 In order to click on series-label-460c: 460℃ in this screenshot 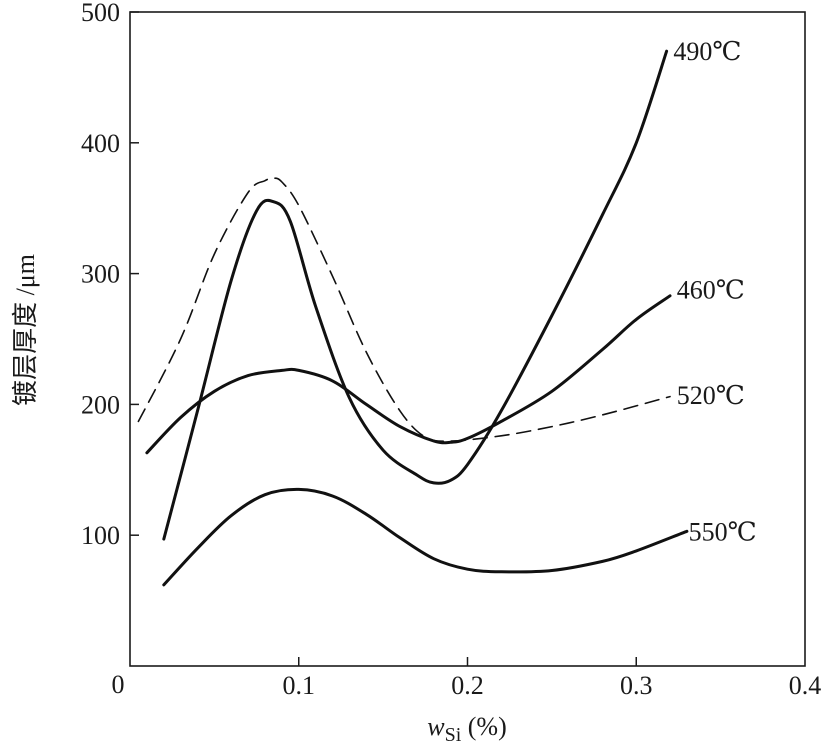, I will do `click(711, 289)`.